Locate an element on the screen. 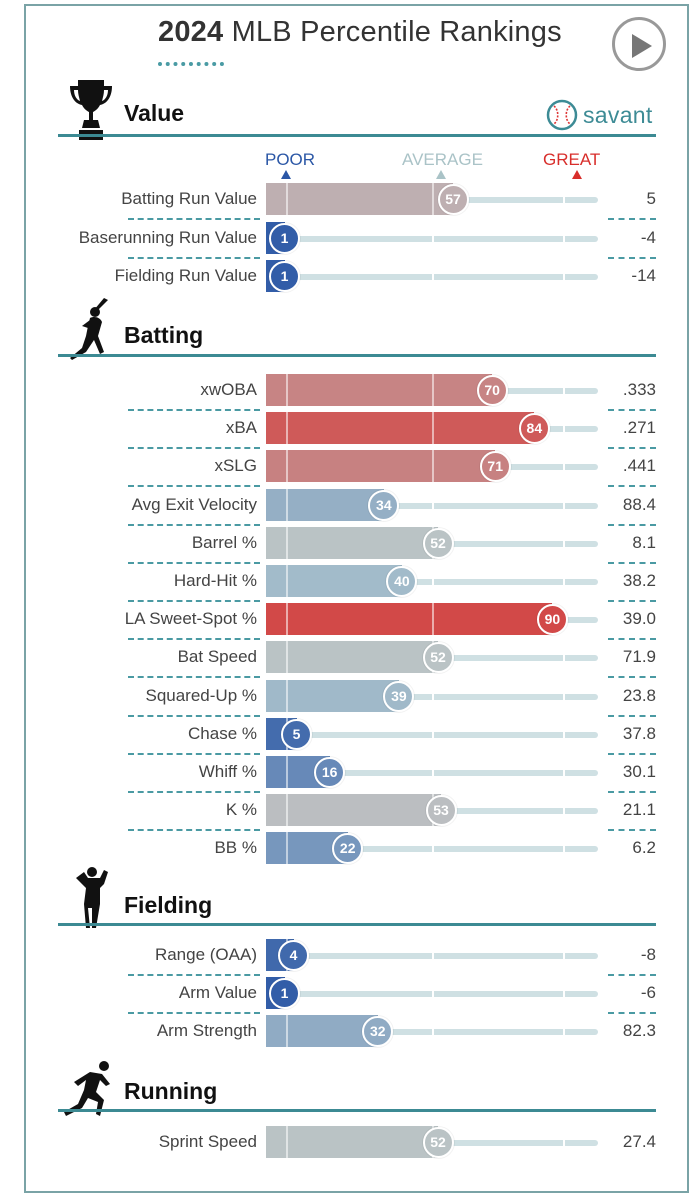  section-title-value: Value is located at coordinates (154, 113).